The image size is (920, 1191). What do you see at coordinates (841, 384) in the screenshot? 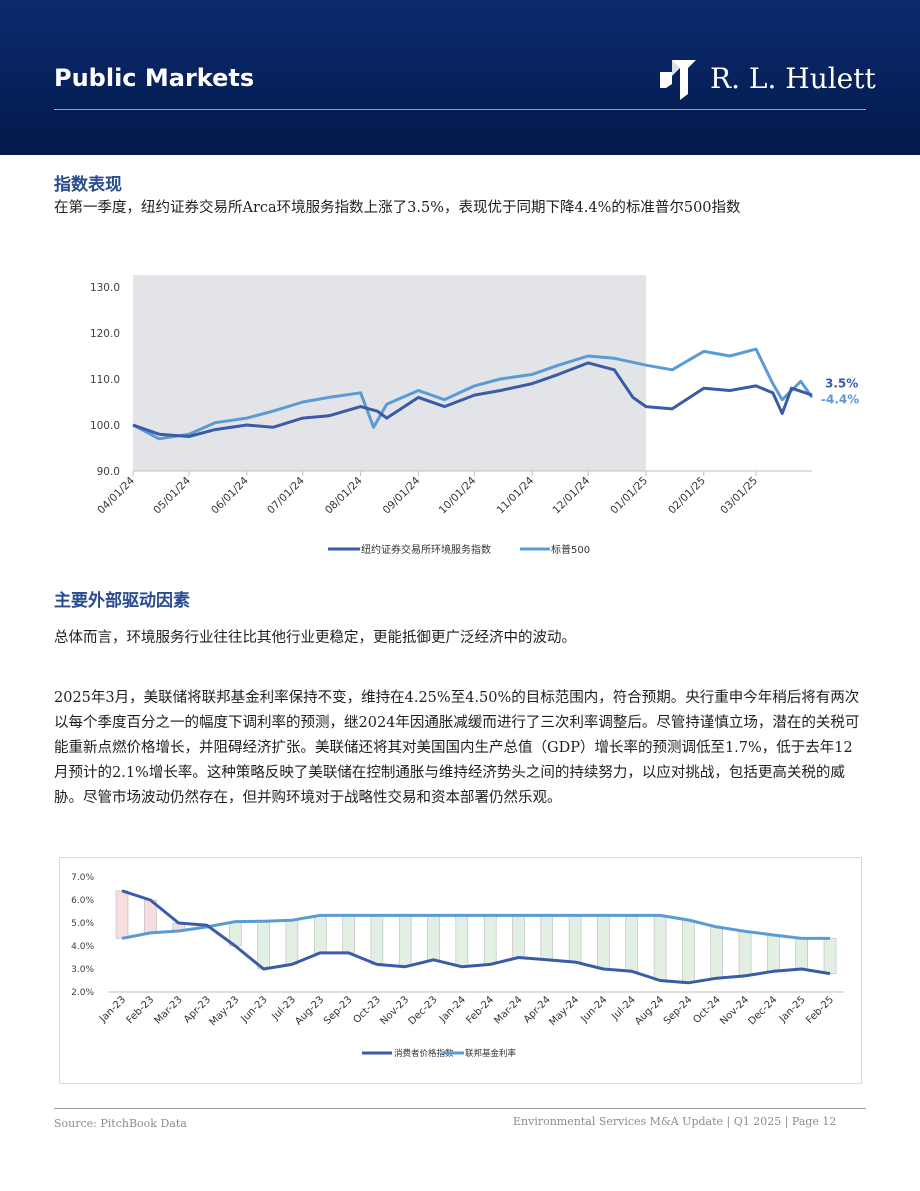
I see `annotation-index-return: 3.5%` at bounding box center [841, 384].